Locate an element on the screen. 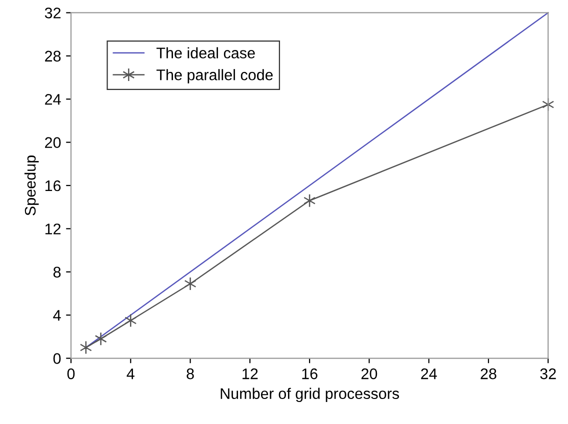 This screenshot has width=568, height=424. legend-label: The parallel code is located at coordinates (214, 76).